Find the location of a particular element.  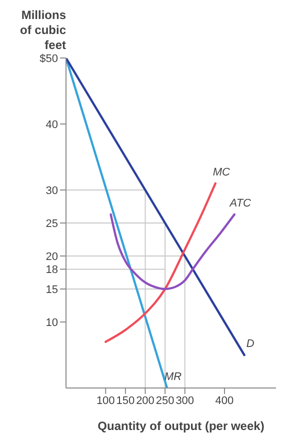

y-axis-title: Millions of cubic feet is located at coordinates (42, 30).